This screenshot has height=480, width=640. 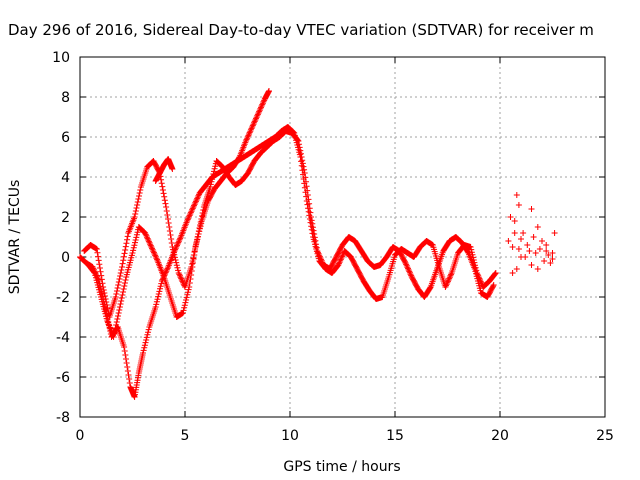 What do you see at coordinates (80, 436) in the screenshot?
I see `x-tick-label: 0` at bounding box center [80, 436].